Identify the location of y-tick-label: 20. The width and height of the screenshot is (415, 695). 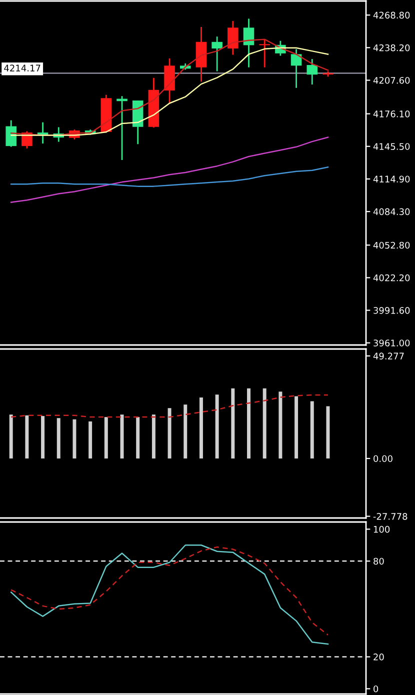
(379, 657).